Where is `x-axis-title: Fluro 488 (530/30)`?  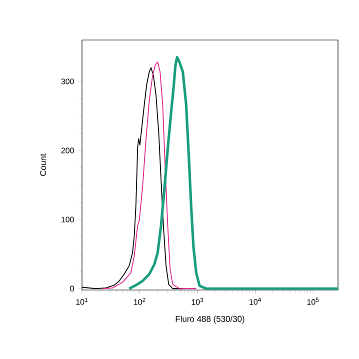
x-axis-title: Fluro 488 (530/30) is located at coordinates (210, 320).